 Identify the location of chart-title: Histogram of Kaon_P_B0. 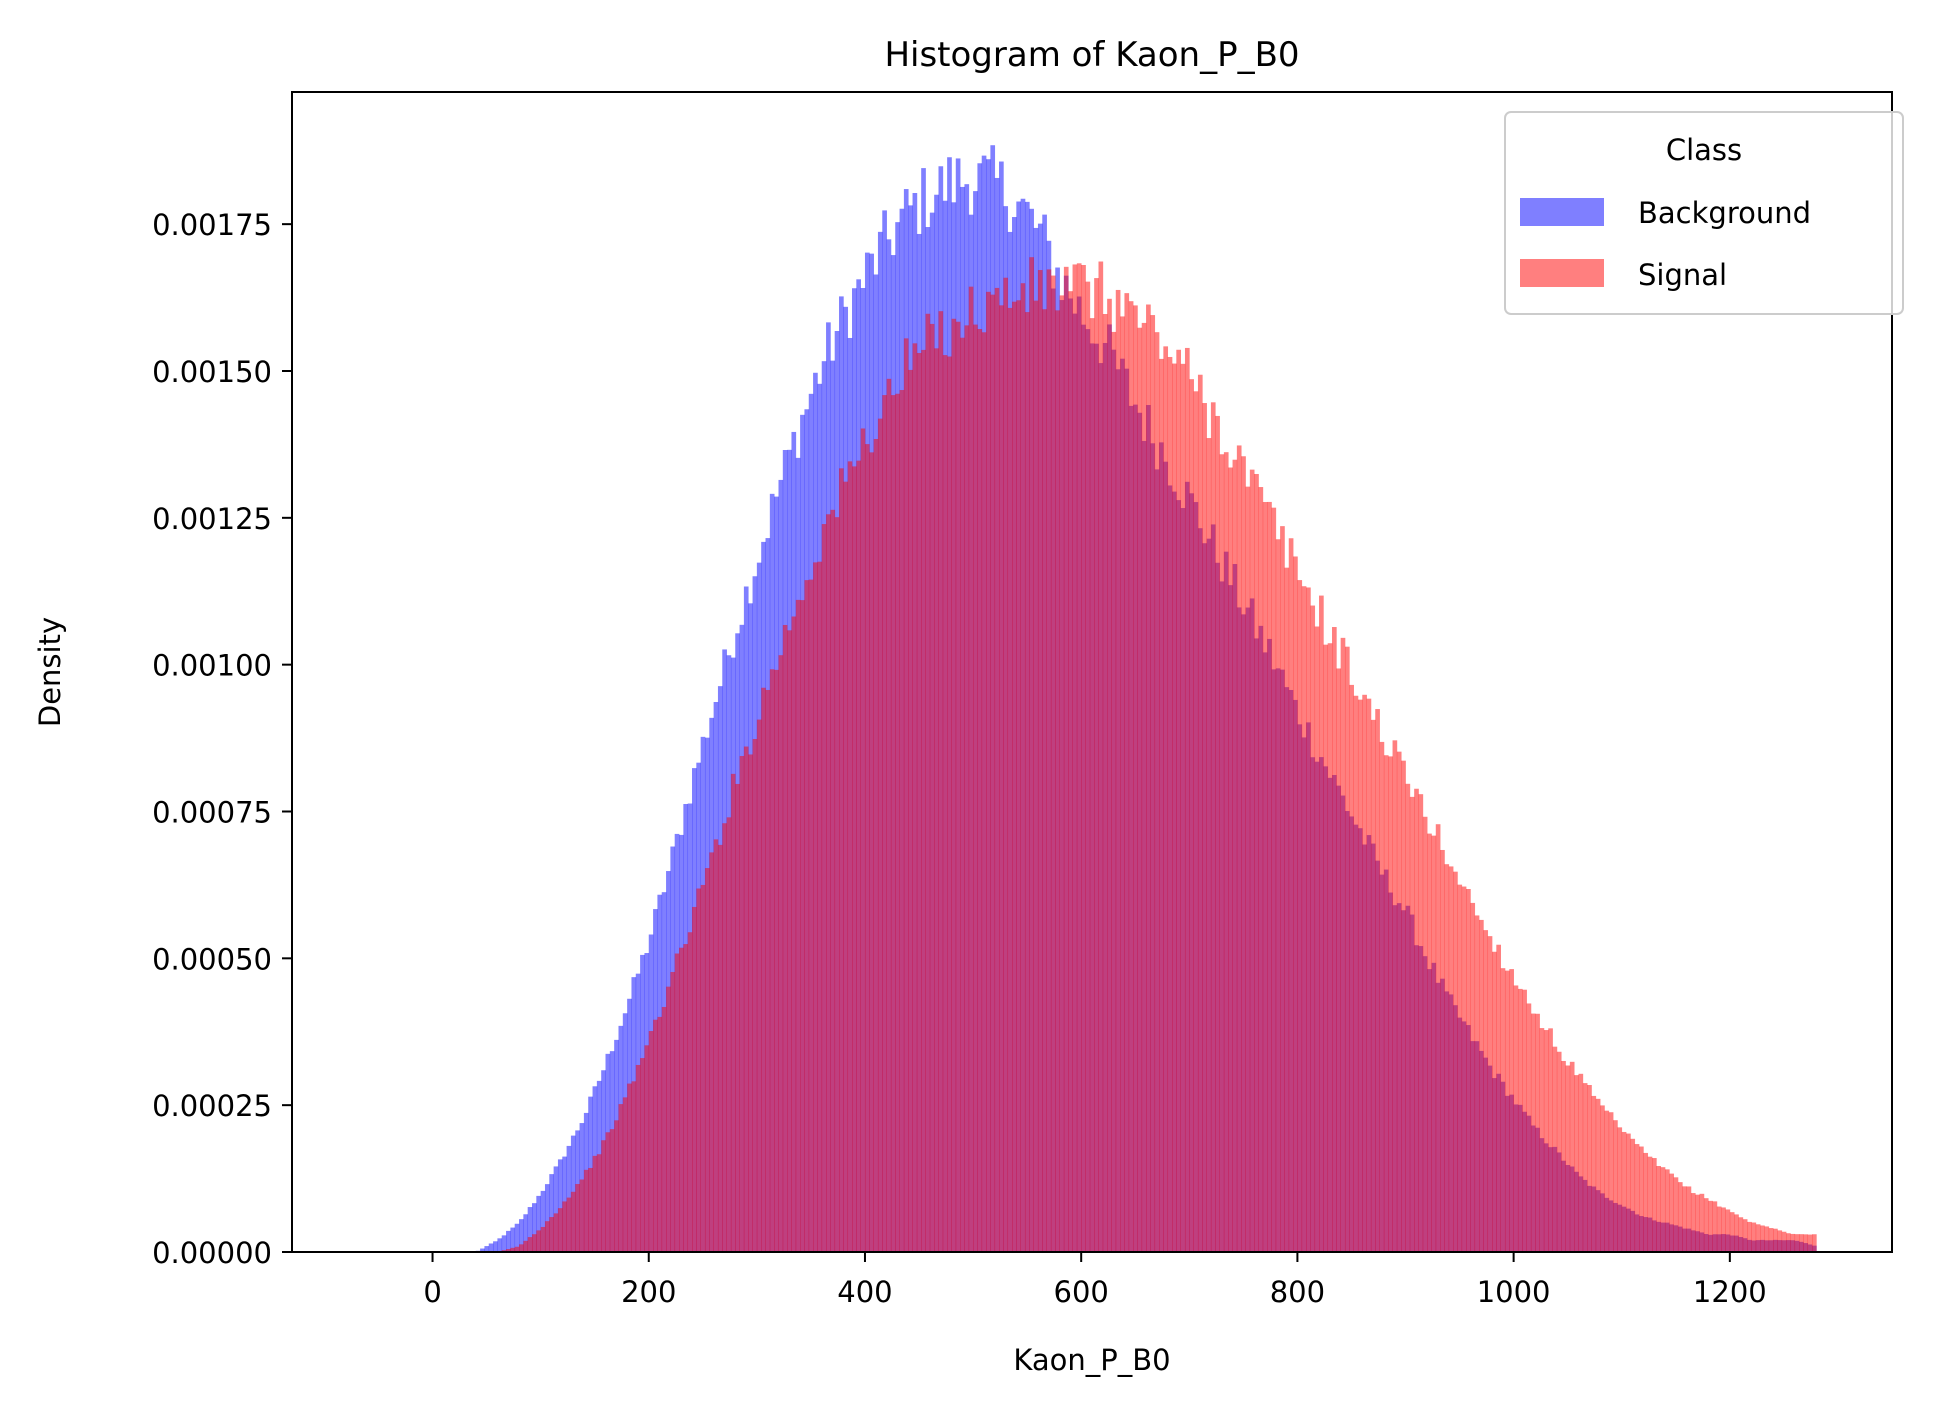
(1091, 55).